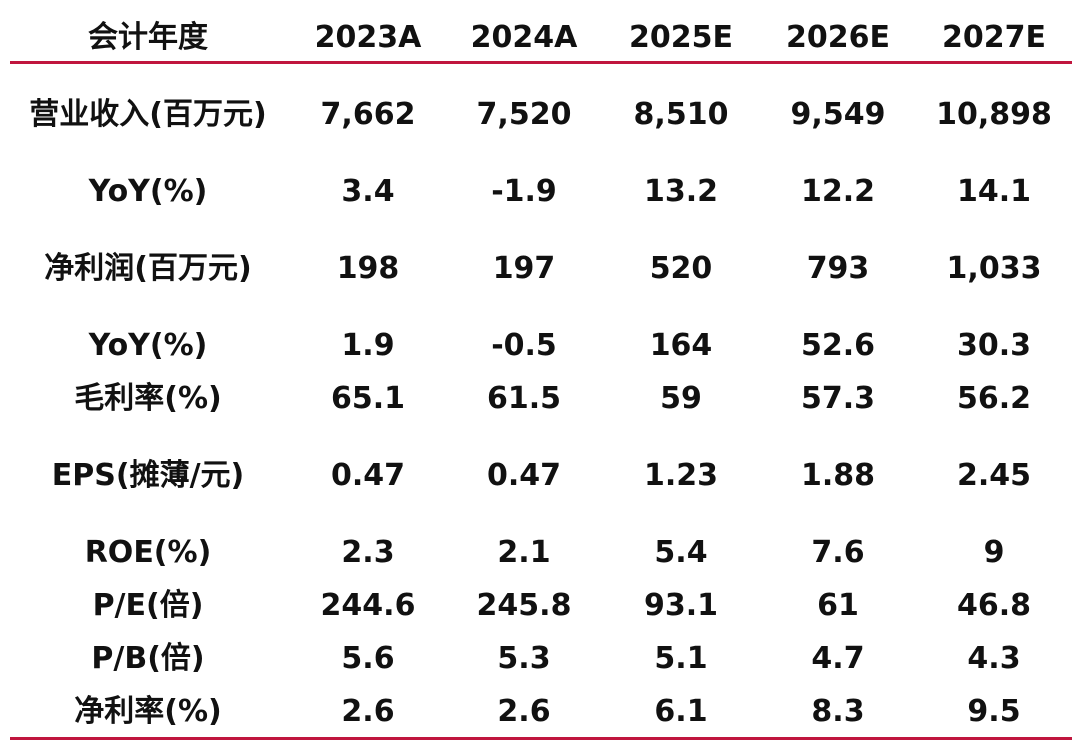  Describe the element at coordinates (524, 605) in the screenshot. I see `value-cell: 245.8` at that location.